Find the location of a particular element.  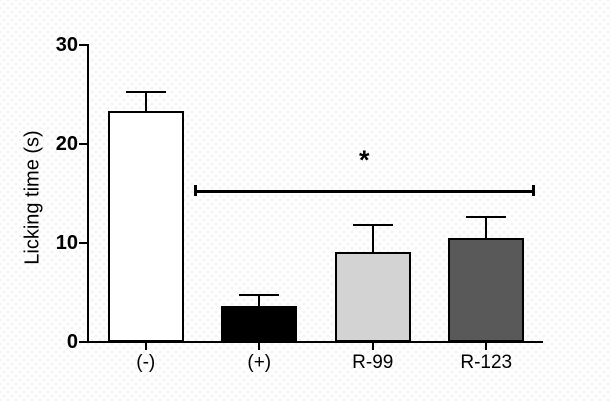

y-tick-label: 10 is located at coordinates (66, 243).